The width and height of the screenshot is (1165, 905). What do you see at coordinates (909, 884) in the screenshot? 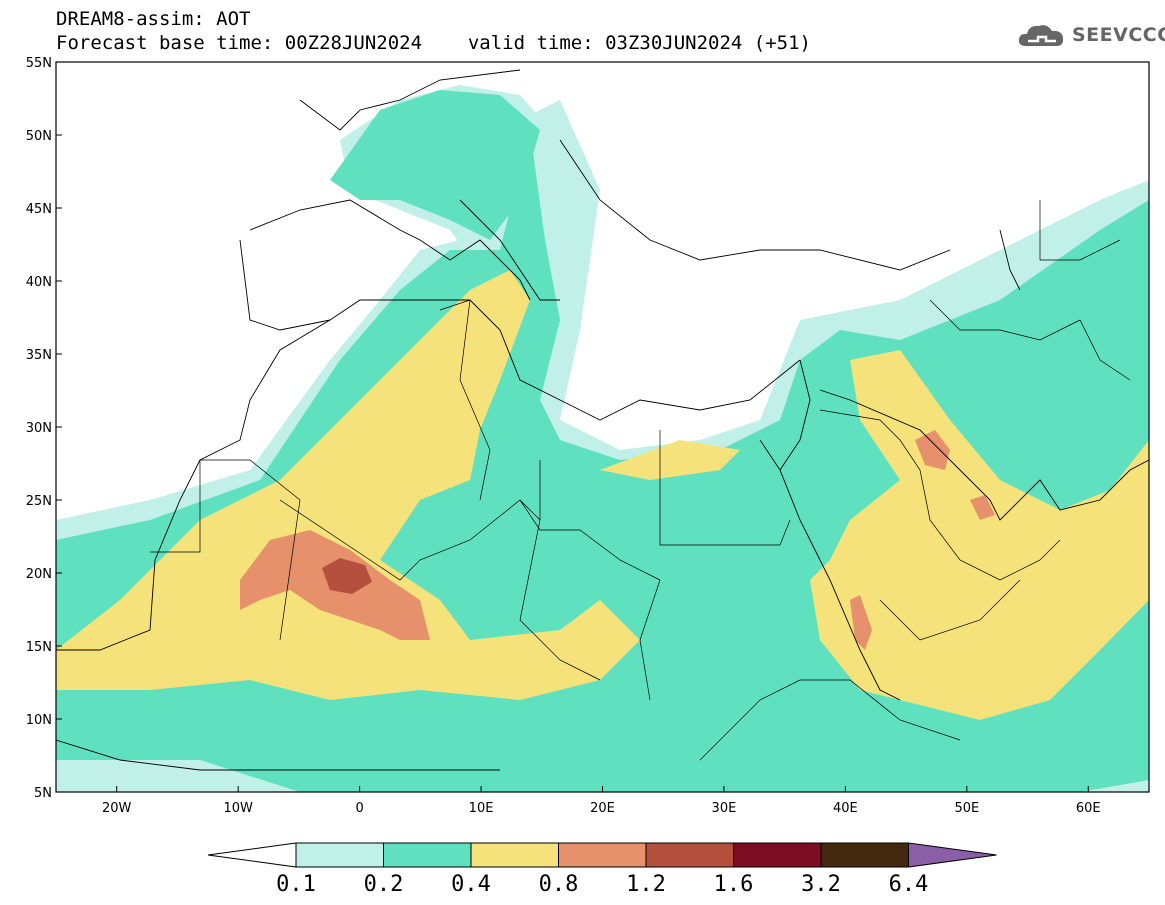
I see `colorbar-label: 6.4` at bounding box center [909, 884].